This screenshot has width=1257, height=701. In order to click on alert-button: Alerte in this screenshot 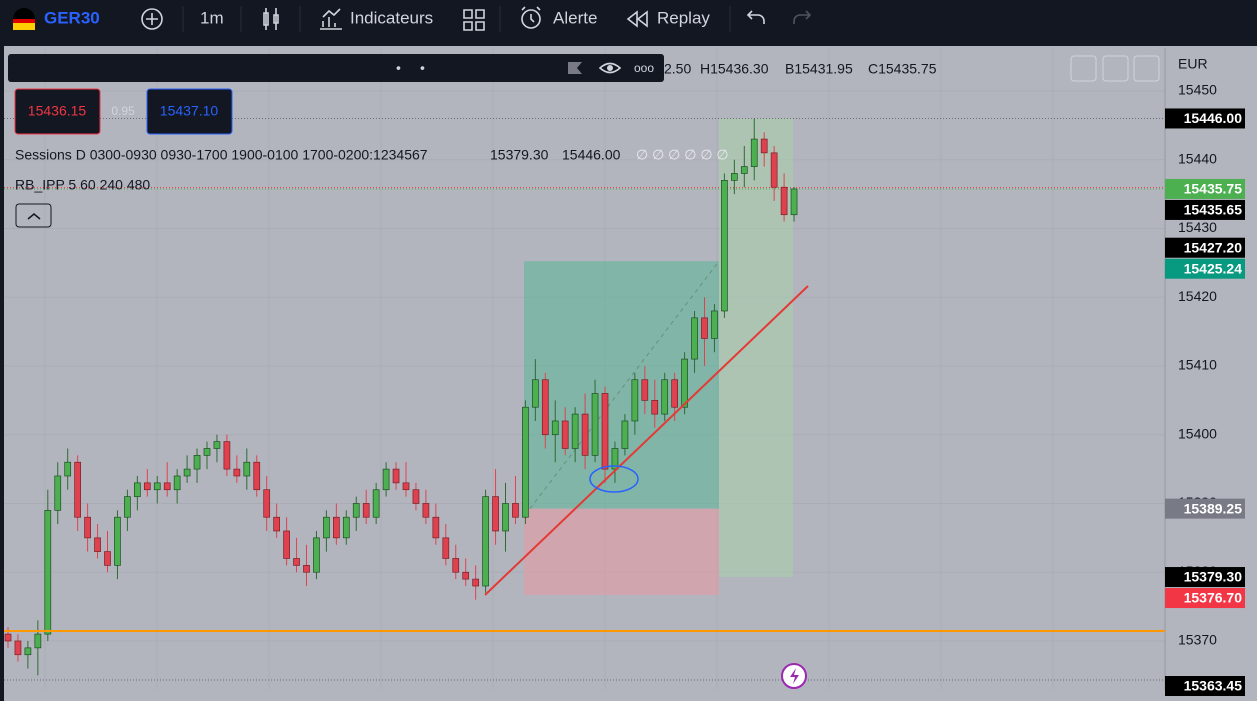, I will do `click(575, 17)`.